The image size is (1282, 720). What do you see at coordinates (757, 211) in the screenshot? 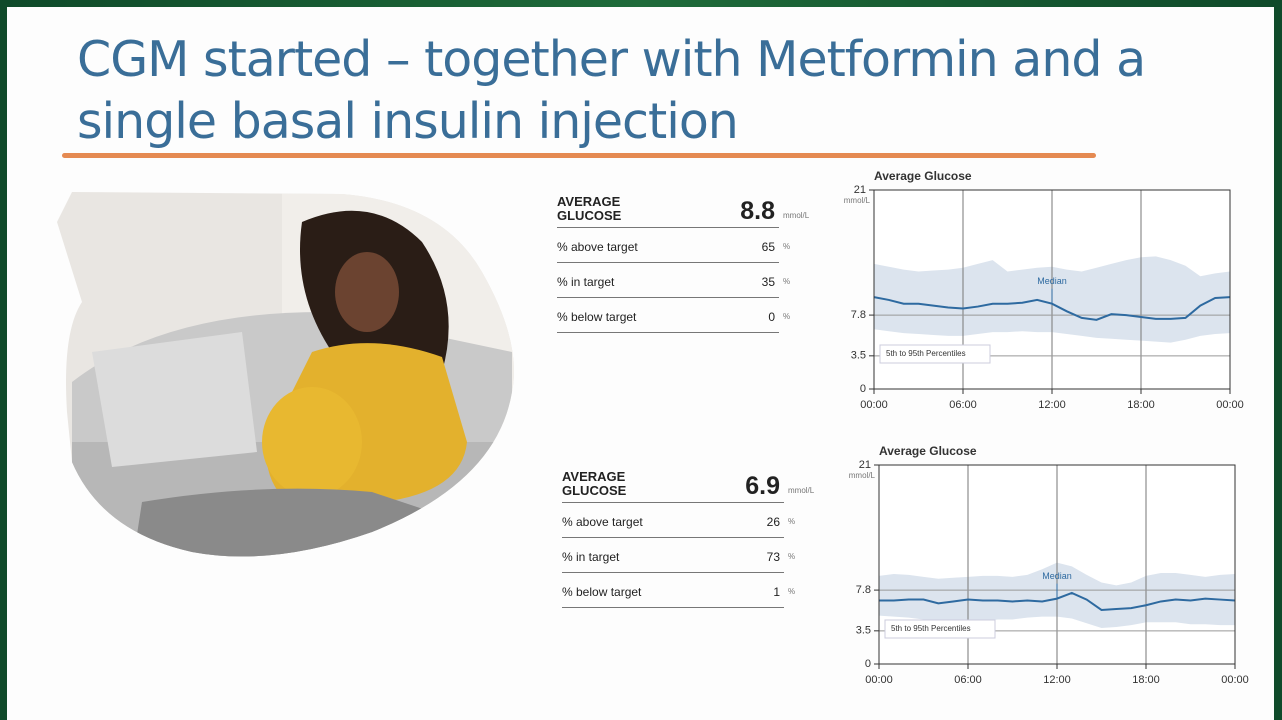
I see `average-value: 8.8` at bounding box center [757, 211].